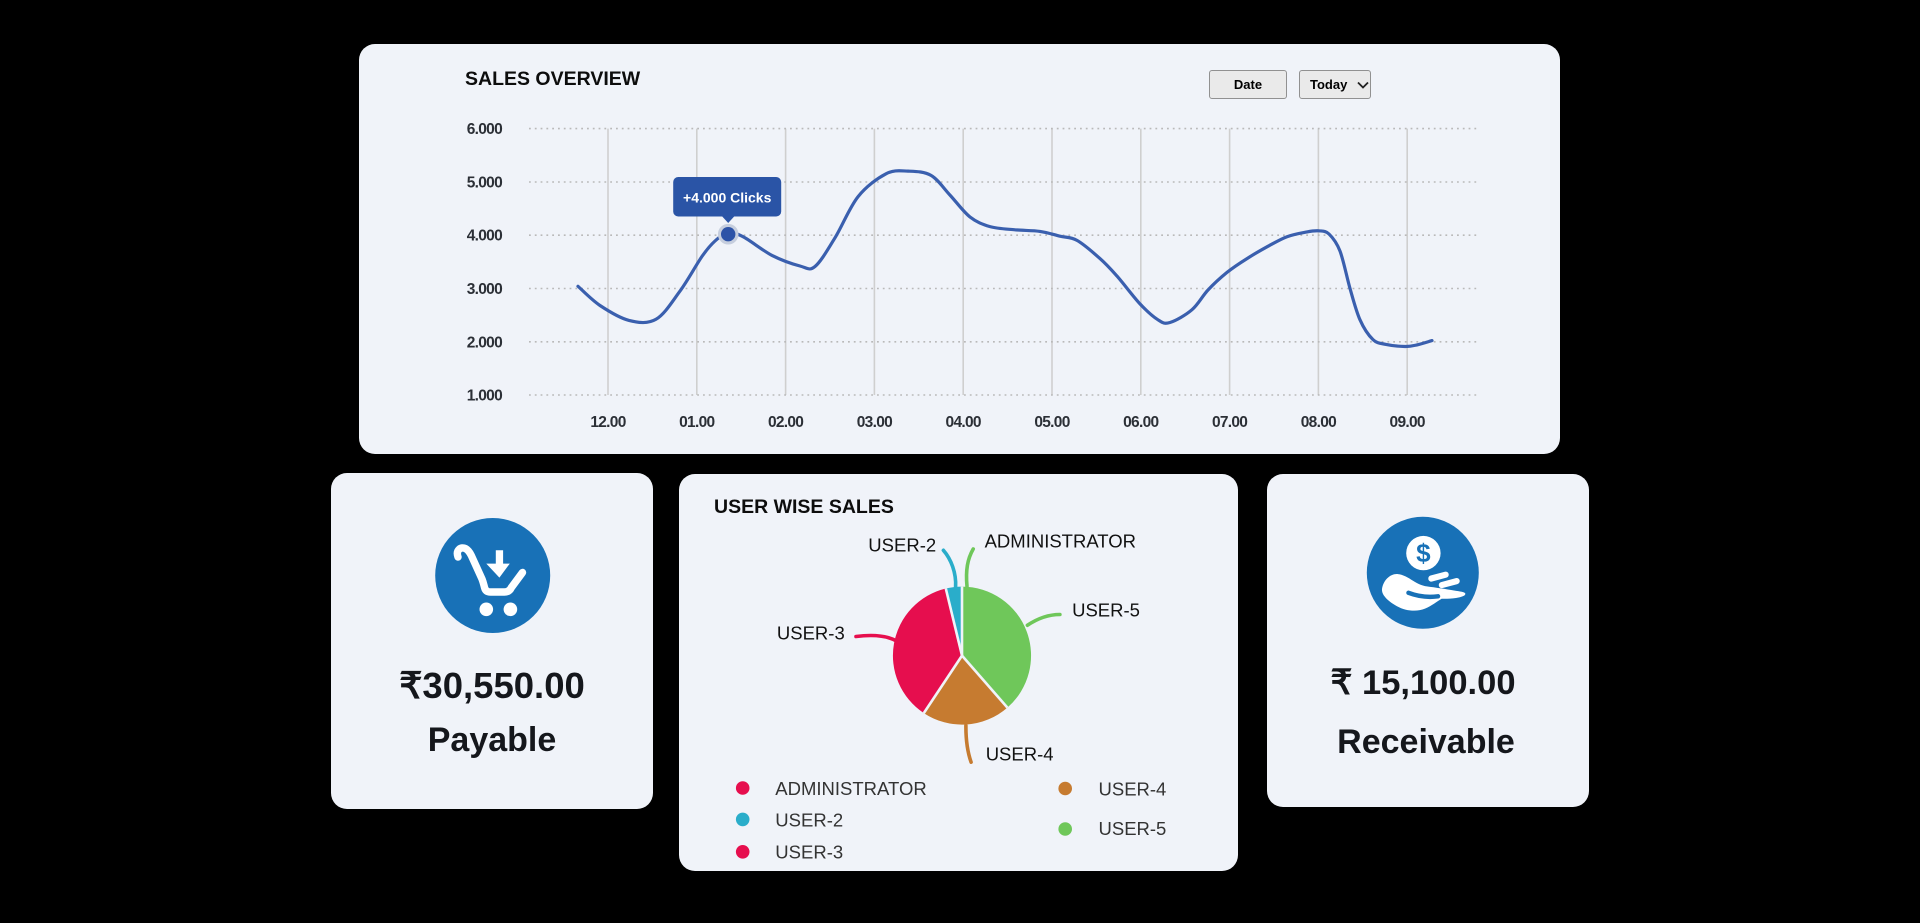  Describe the element at coordinates (696, 422) in the screenshot. I see `svg-text: 01.00` at that location.